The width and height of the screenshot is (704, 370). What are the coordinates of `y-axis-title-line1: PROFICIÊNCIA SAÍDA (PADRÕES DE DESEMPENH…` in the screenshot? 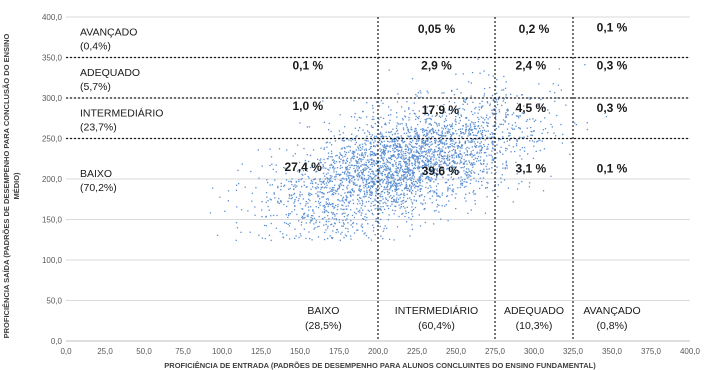 It's located at (6, 185).